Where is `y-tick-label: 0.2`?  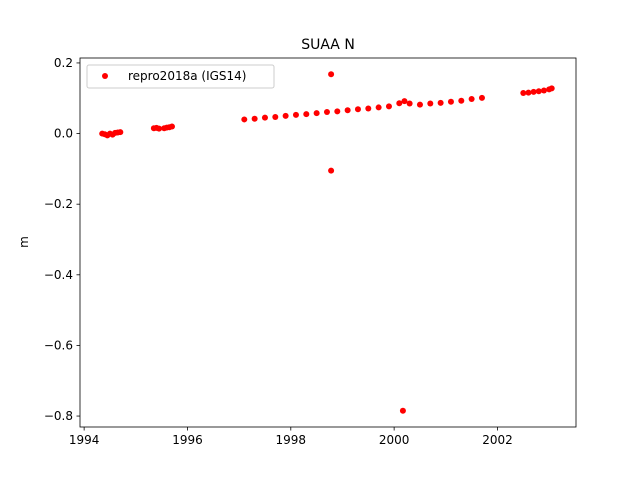 y-tick-label: 0.2 is located at coordinates (63, 63).